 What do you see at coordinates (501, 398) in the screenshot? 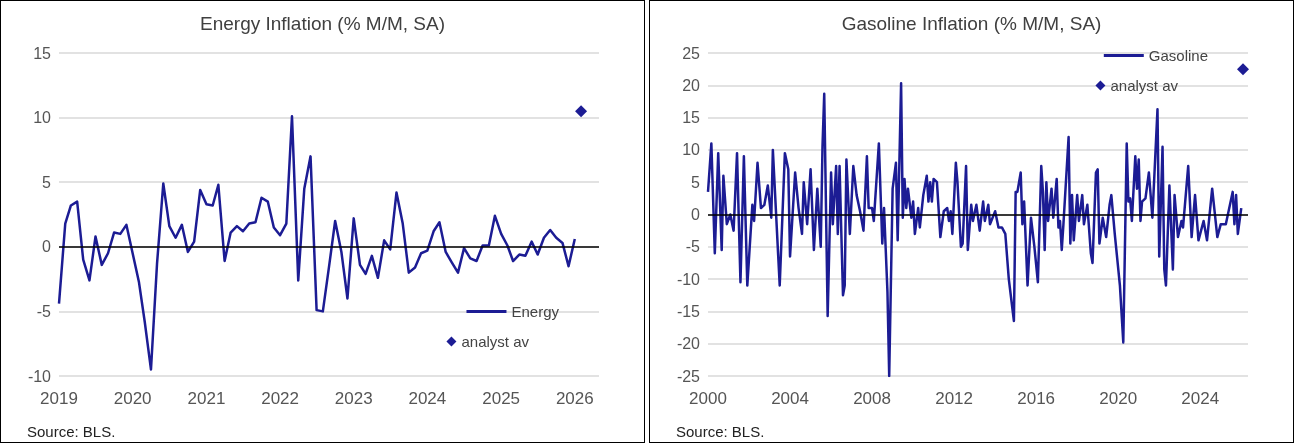
I see `x-tick-label: 2025` at bounding box center [501, 398].